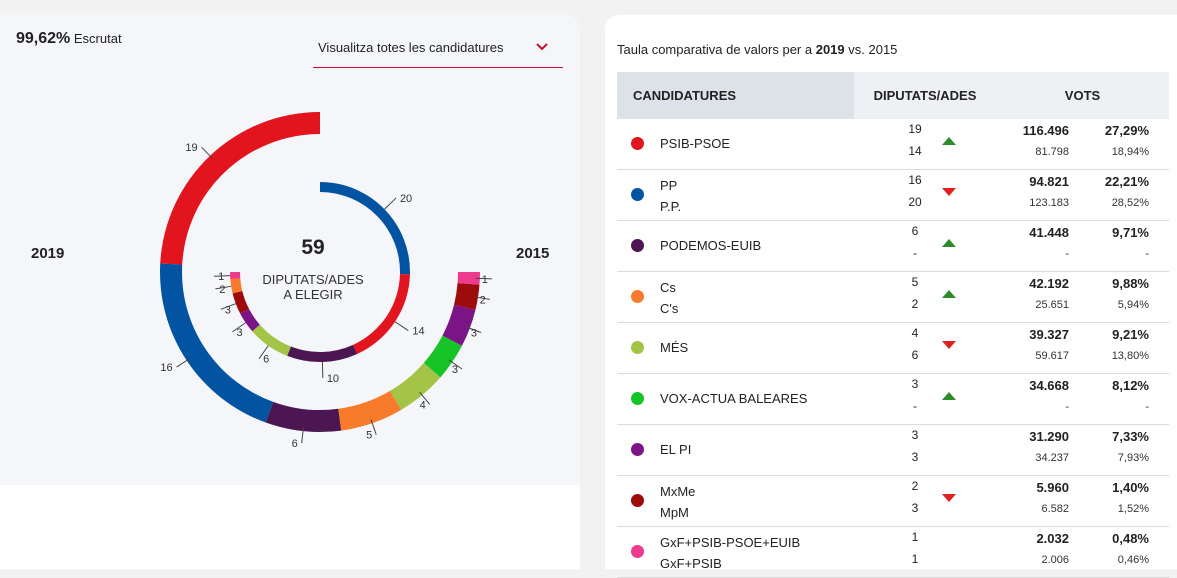 The height and width of the screenshot is (578, 1177). What do you see at coordinates (1082, 95) in the screenshot?
I see `header-vots: VOTS` at bounding box center [1082, 95].